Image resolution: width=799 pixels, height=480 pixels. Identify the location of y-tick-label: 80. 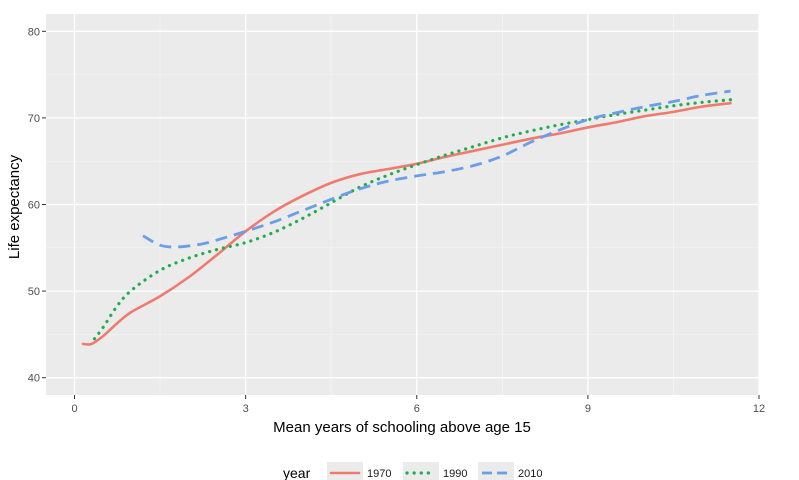
(34, 32).